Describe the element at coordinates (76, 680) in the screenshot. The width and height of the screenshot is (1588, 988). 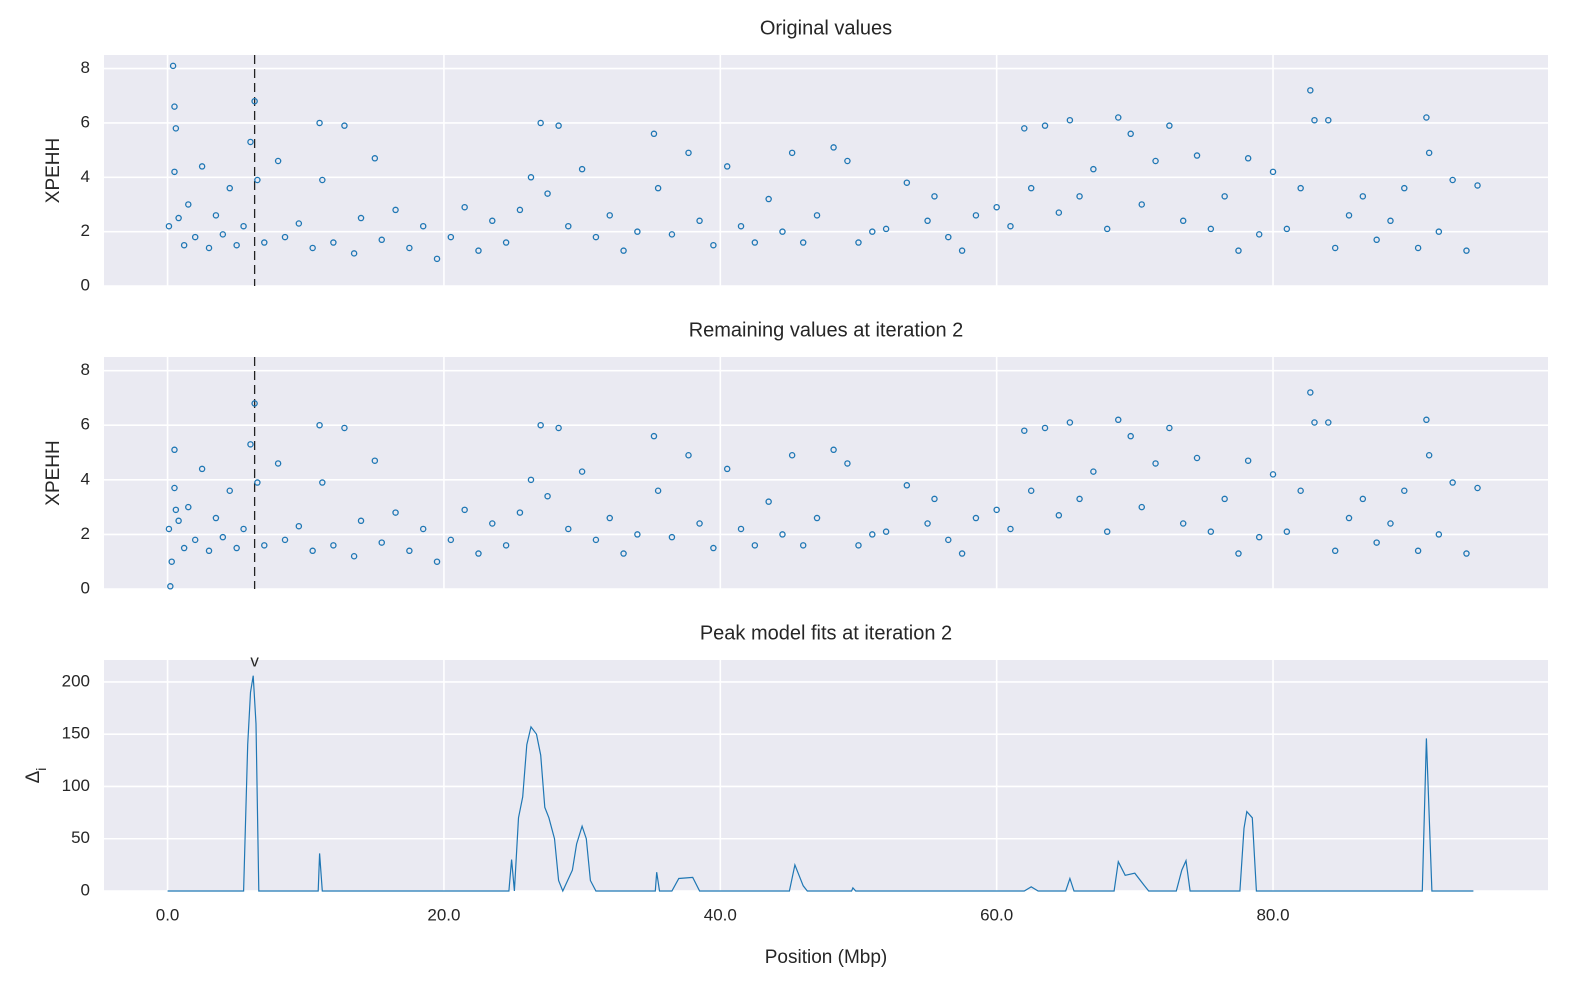
I see `y-tick-label: 200` at that location.